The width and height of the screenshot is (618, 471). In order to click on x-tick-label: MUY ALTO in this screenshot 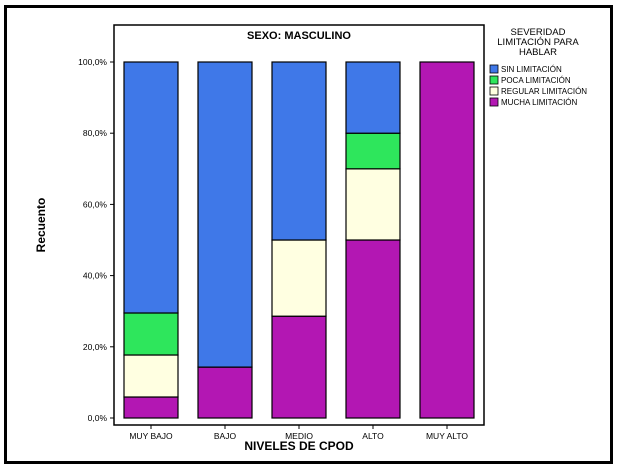, I will do `click(447, 436)`.